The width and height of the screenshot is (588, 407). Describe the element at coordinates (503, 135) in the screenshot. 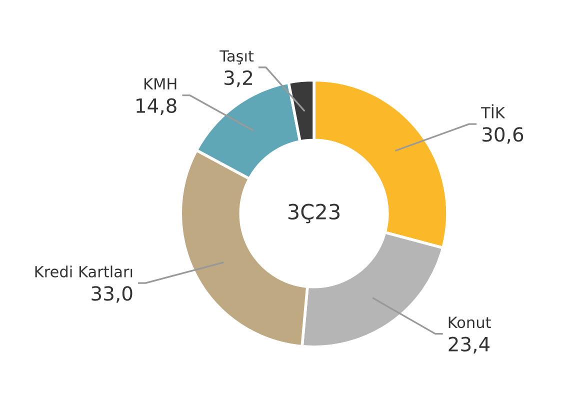

I see `data-label: 30,6` at that location.